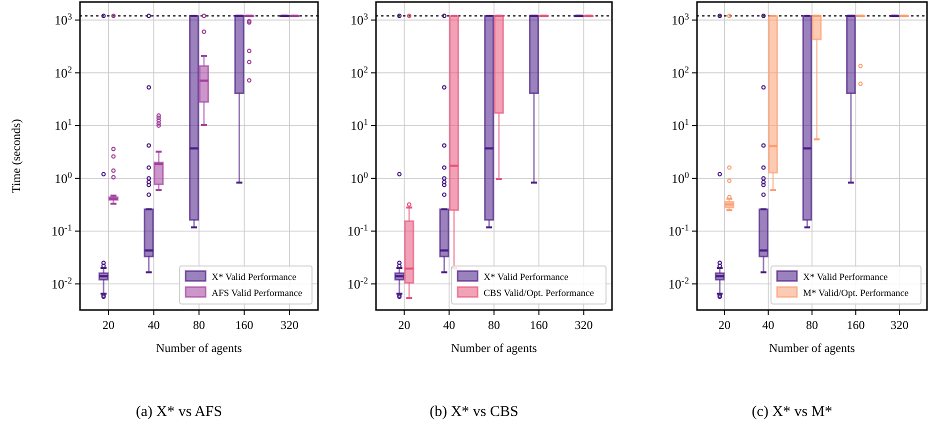 The image size is (930, 436). Describe the element at coordinates (257, 294) in the screenshot. I see `legend-label: AFS Valid Performance` at that location.